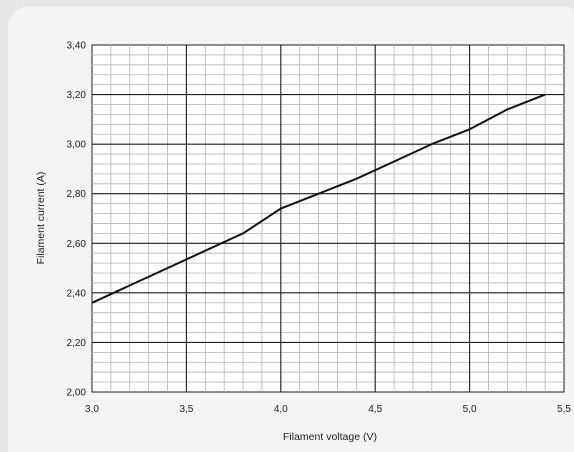 The image size is (574, 452). Describe the element at coordinates (77, 293) in the screenshot. I see `y-tick-label: 2,40` at that location.